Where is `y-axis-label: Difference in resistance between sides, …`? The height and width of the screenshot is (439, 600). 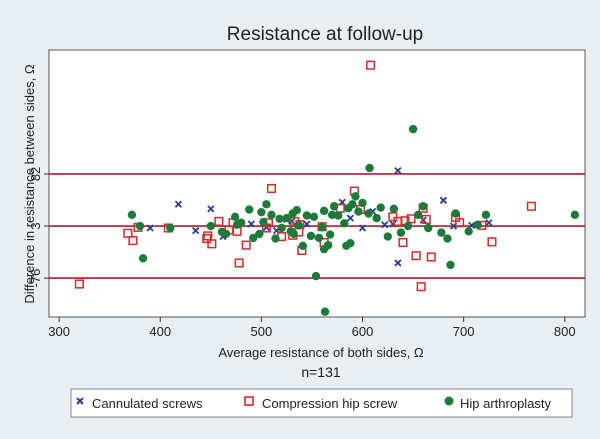
y-axis-label: Difference in resistance between sides, … is located at coordinates (29, 184).